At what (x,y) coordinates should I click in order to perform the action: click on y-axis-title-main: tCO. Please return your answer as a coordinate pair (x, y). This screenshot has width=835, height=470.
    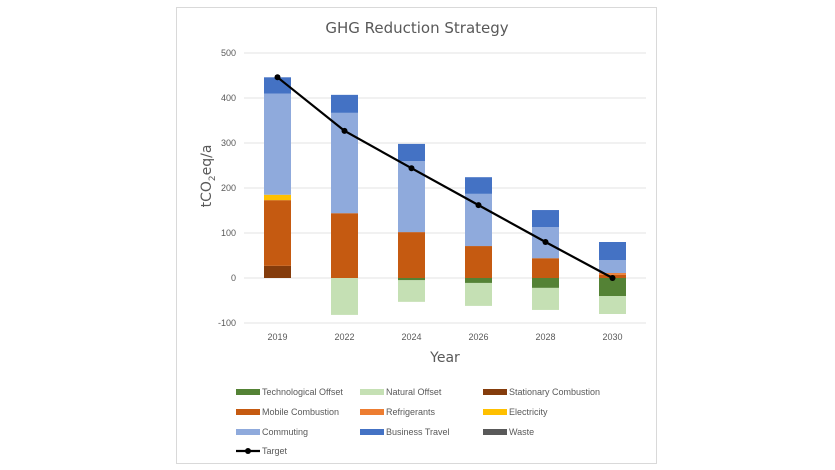
    Looking at the image, I should click on (207, 194).